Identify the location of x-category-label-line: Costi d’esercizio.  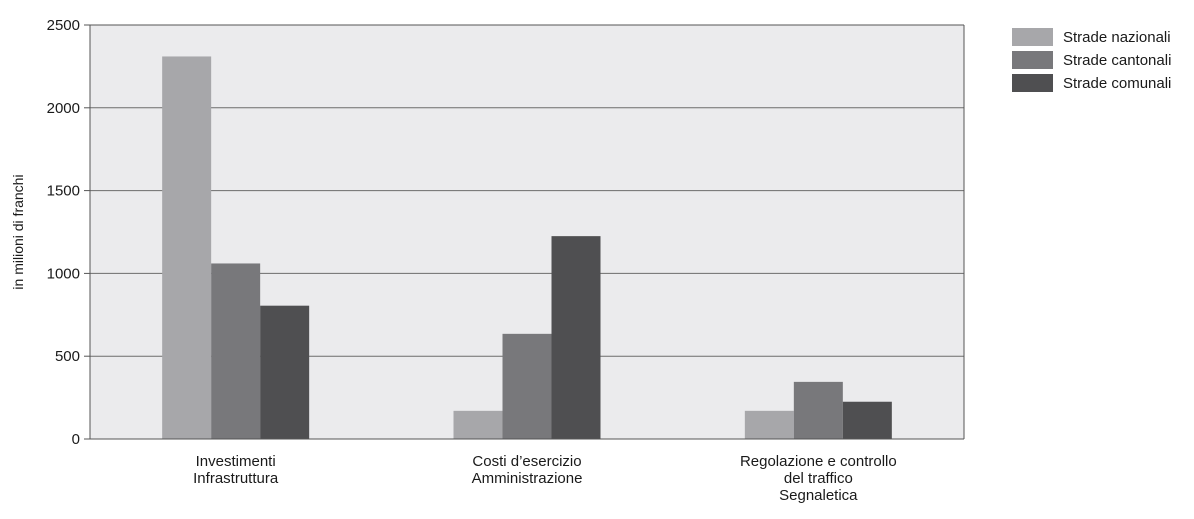
(526, 461).